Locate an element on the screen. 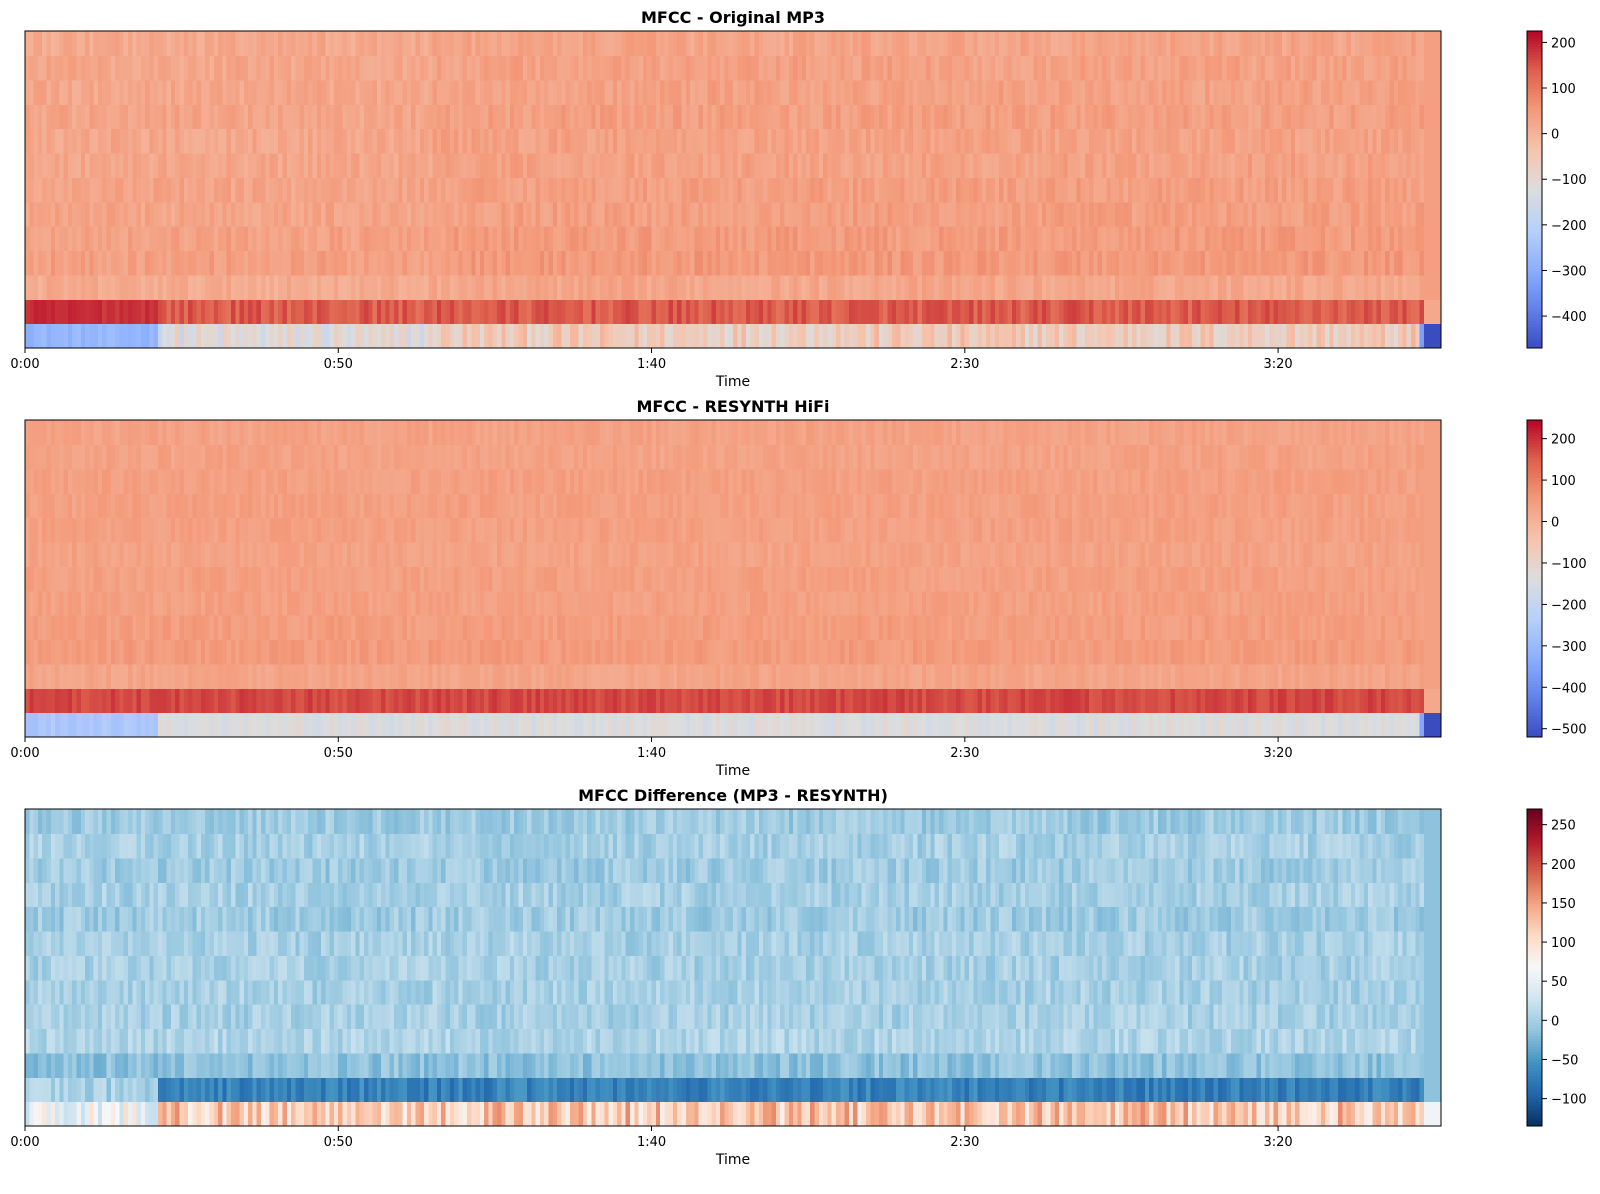  colorbar-step is located at coordinates (1534, 183).